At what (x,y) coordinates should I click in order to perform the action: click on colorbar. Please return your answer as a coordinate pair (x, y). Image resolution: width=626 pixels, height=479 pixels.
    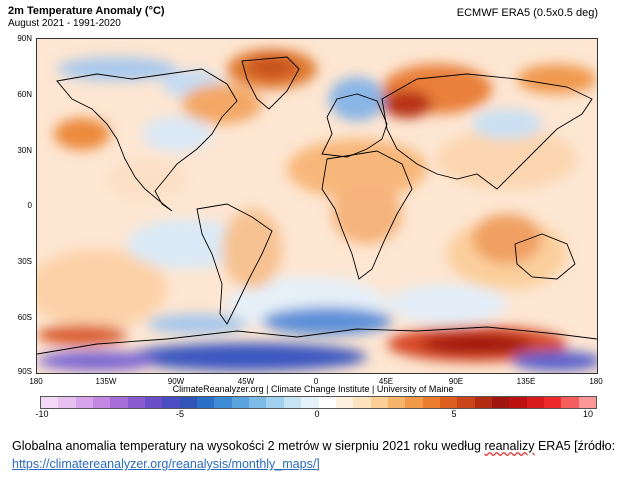
    Looking at the image, I should click on (318, 402).